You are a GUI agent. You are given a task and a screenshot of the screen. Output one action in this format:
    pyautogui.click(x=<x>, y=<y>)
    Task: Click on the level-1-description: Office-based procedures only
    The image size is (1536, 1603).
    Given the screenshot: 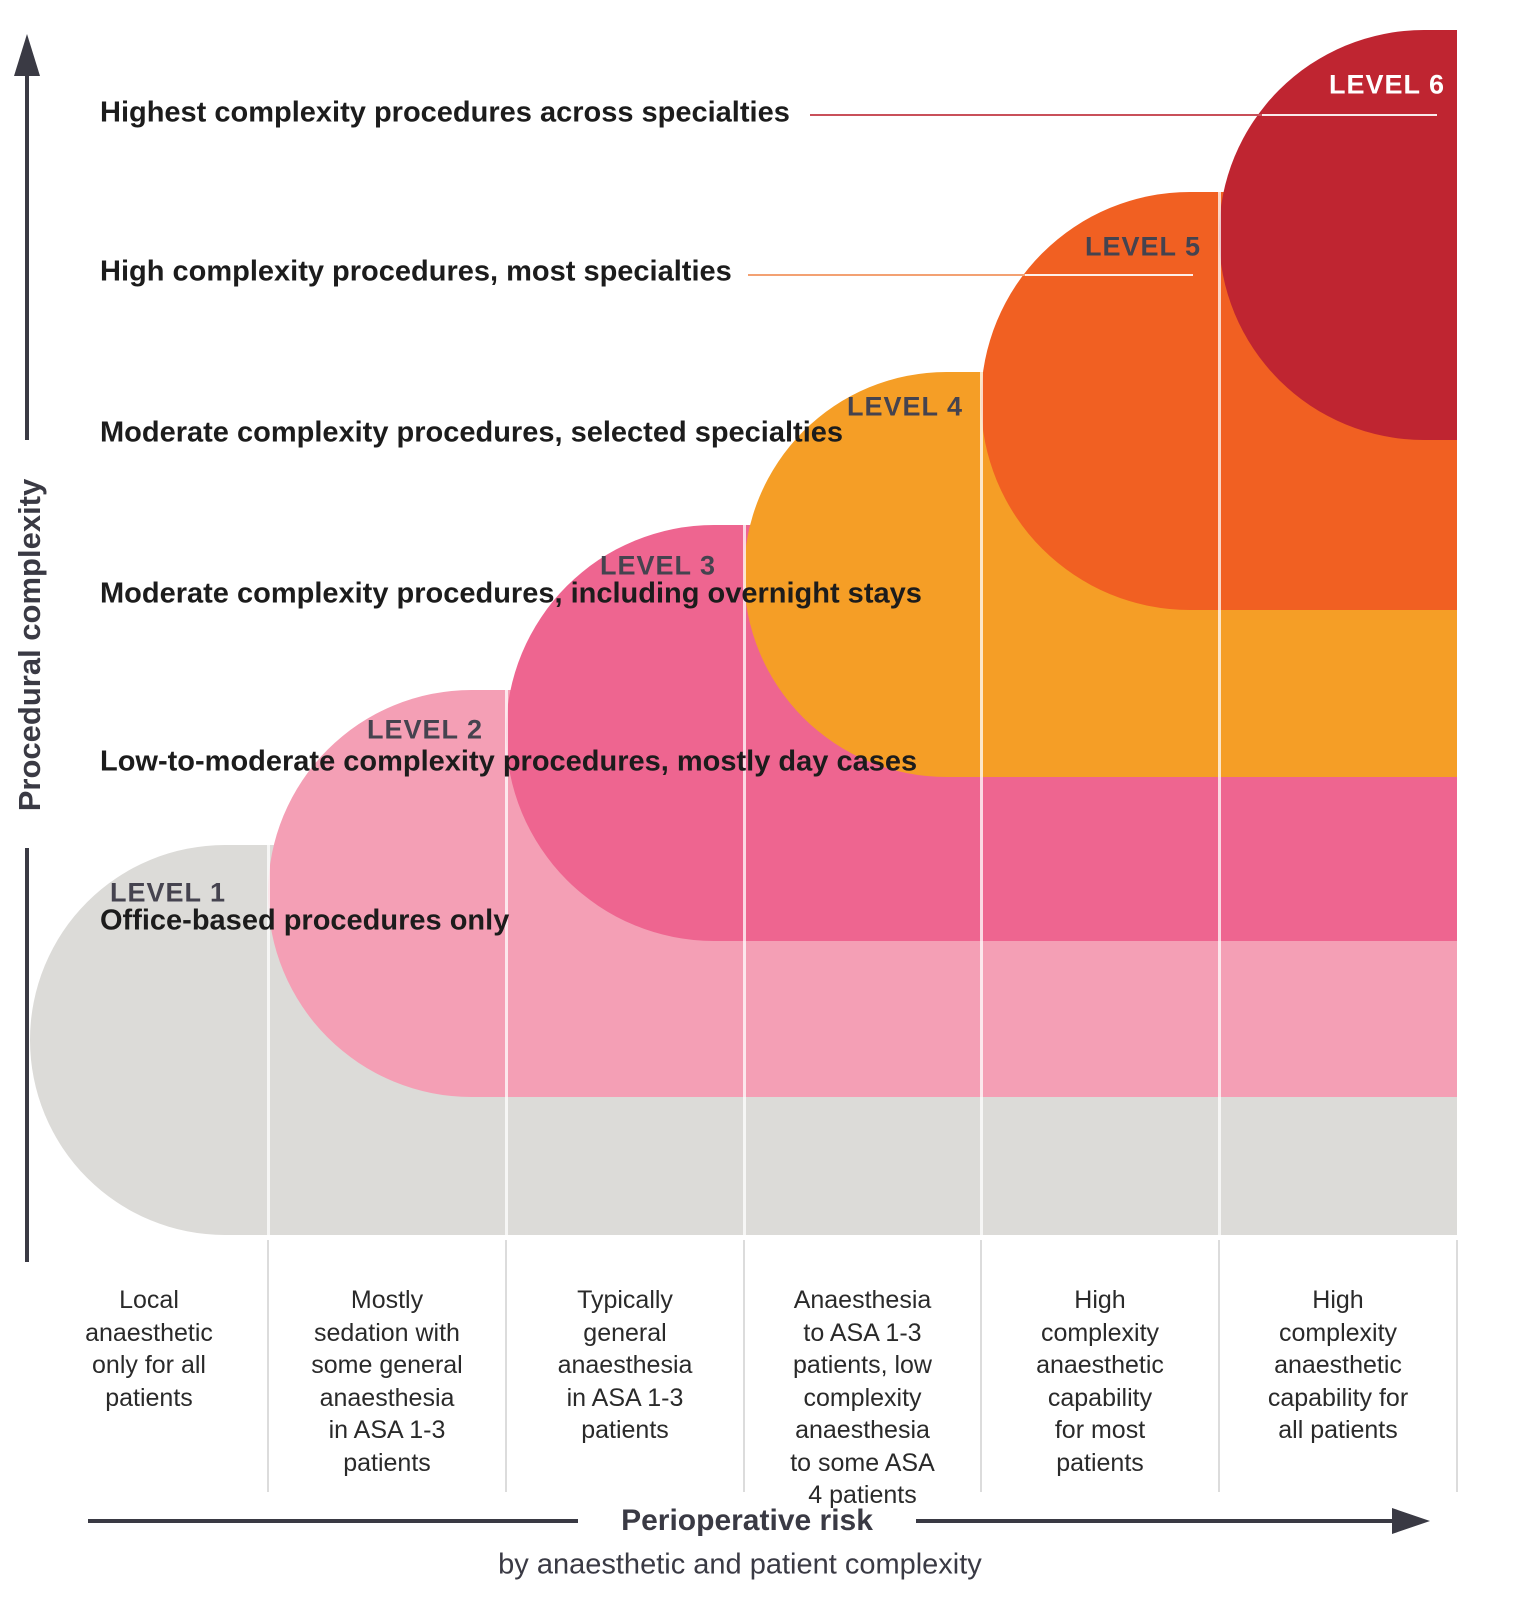 What is the action you would take?
    pyautogui.click(x=305, y=920)
    